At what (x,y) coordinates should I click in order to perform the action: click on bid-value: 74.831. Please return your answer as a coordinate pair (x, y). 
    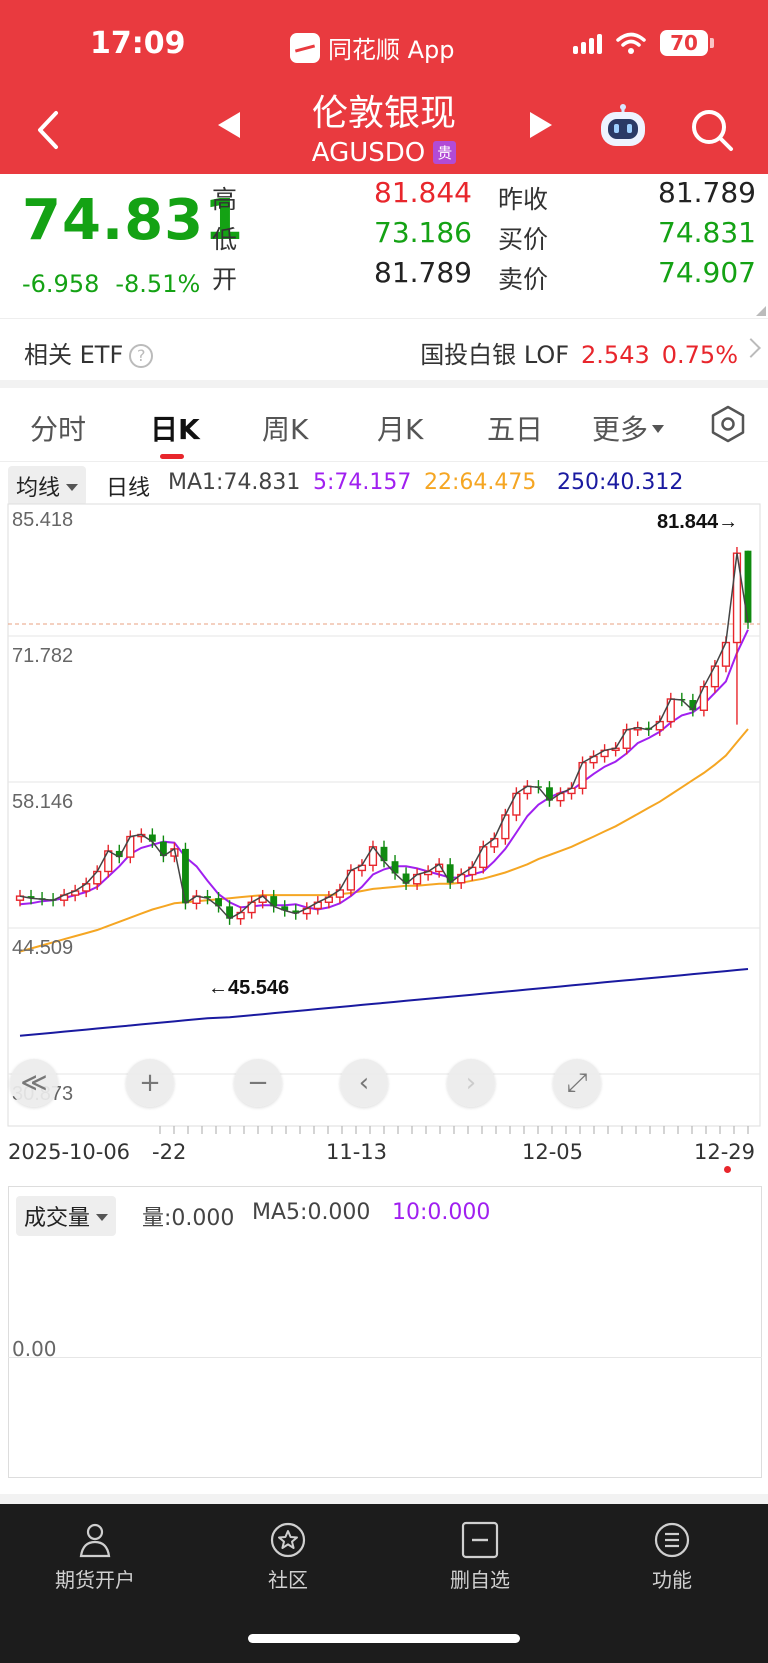
    Looking at the image, I should click on (707, 232).